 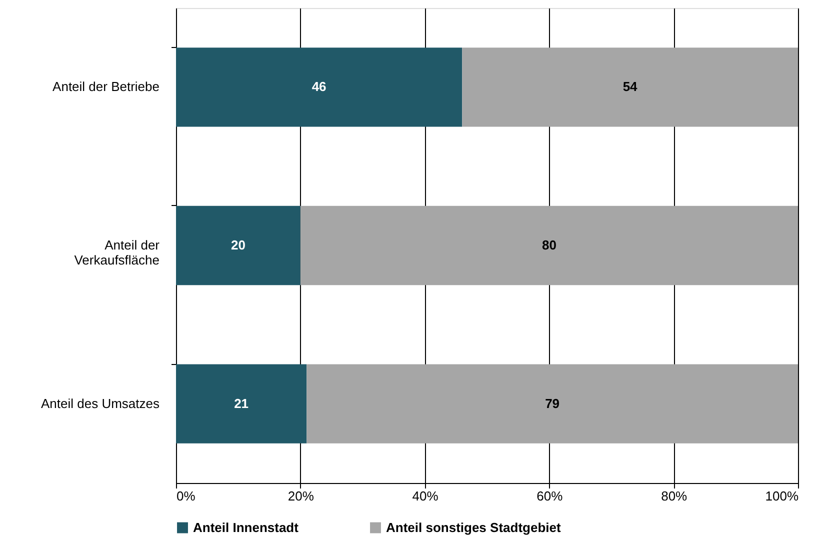 I want to click on x-tick-label: 60%, so click(x=550, y=496).